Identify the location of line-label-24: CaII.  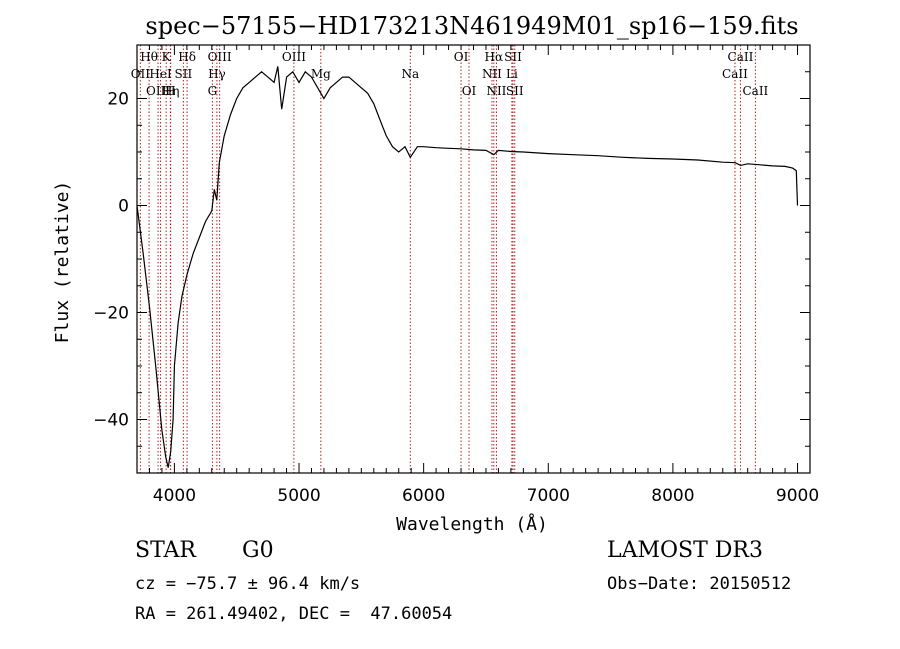
(735, 74).